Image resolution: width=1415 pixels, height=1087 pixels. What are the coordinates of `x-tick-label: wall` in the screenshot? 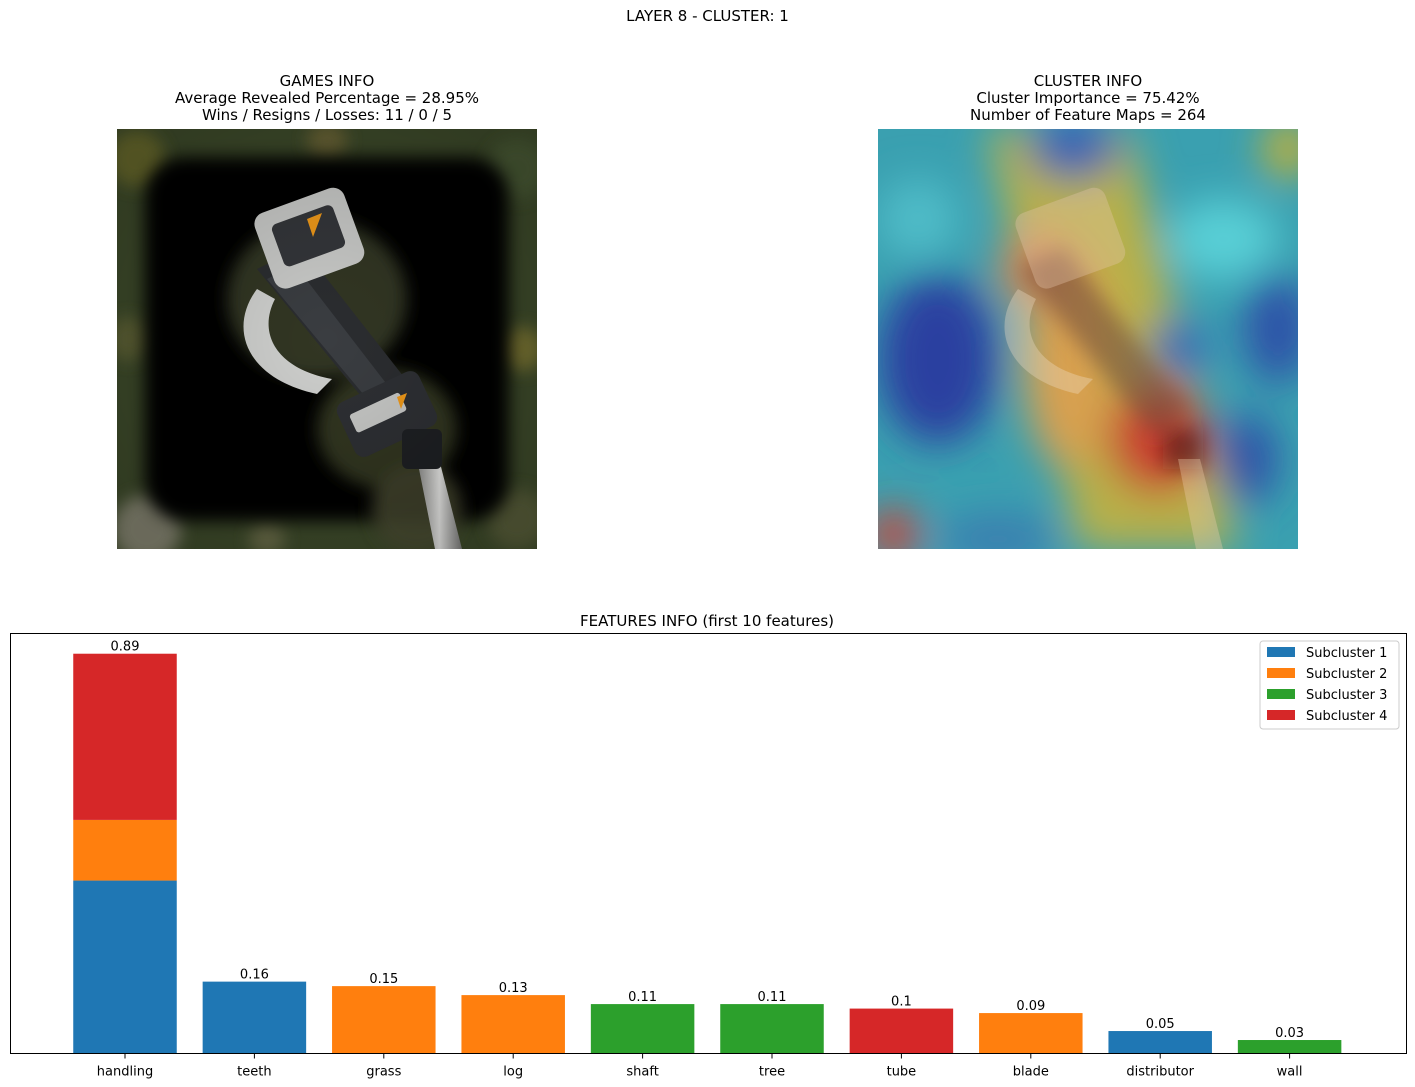 It's located at (1290, 1072).